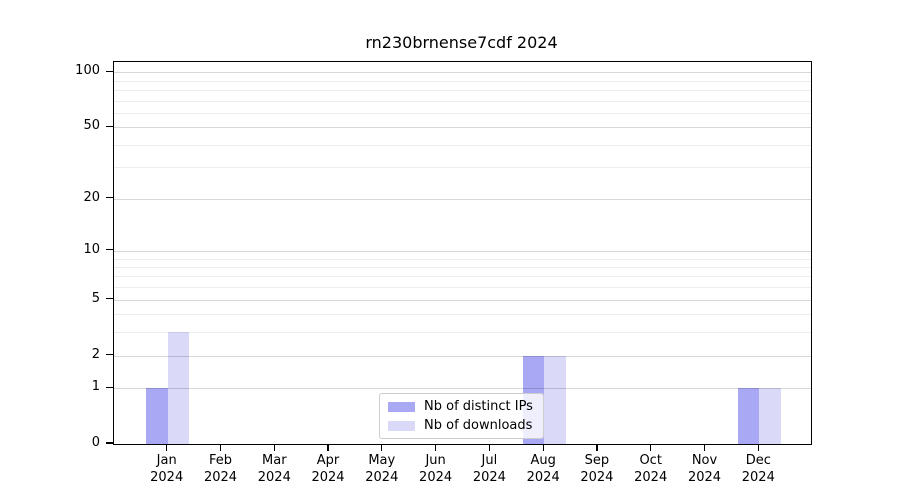 The image size is (900, 500). I want to click on x-tick-label-feb: Feb 2024, so click(220, 469).